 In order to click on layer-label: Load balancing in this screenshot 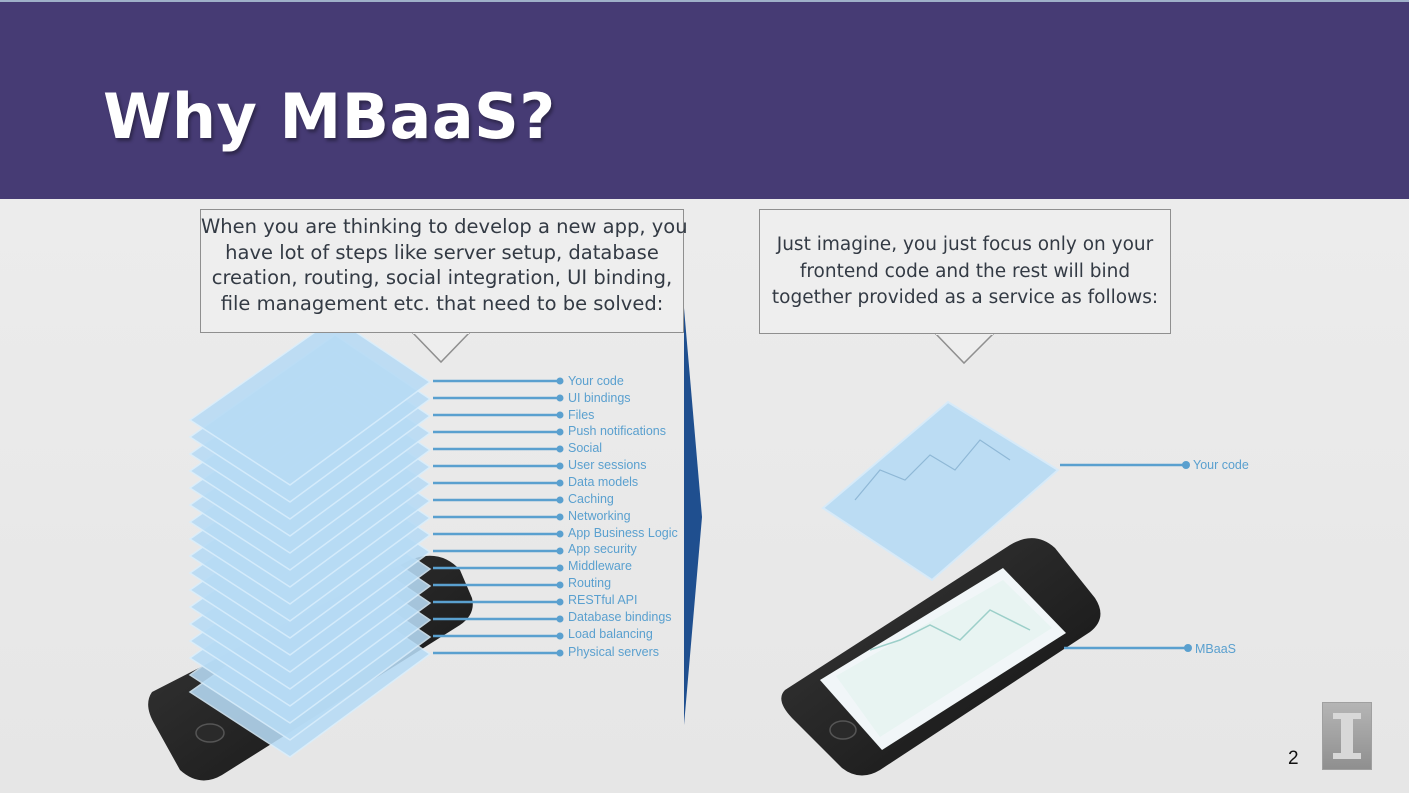, I will do `click(610, 634)`.